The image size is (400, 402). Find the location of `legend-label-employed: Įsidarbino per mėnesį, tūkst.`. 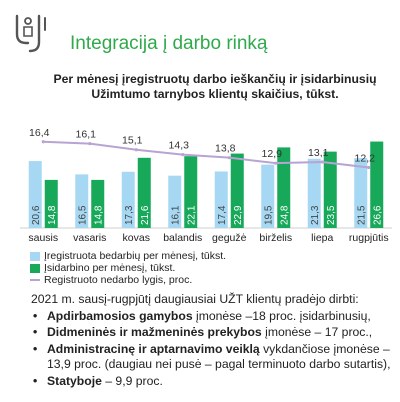

legend-label-employed: Įsidarbino per mėnesį, tūkst. is located at coordinates (110, 268).